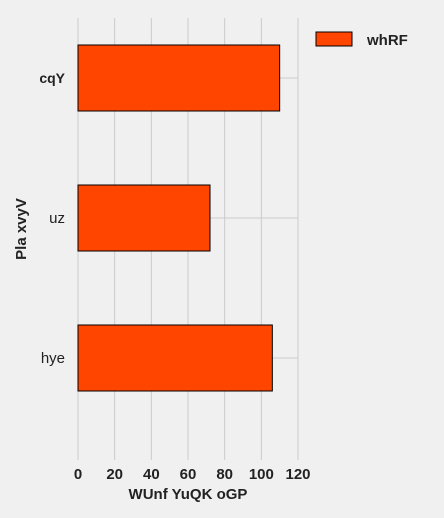  What do you see at coordinates (175, 358) in the screenshot?
I see `bar-hye` at bounding box center [175, 358].